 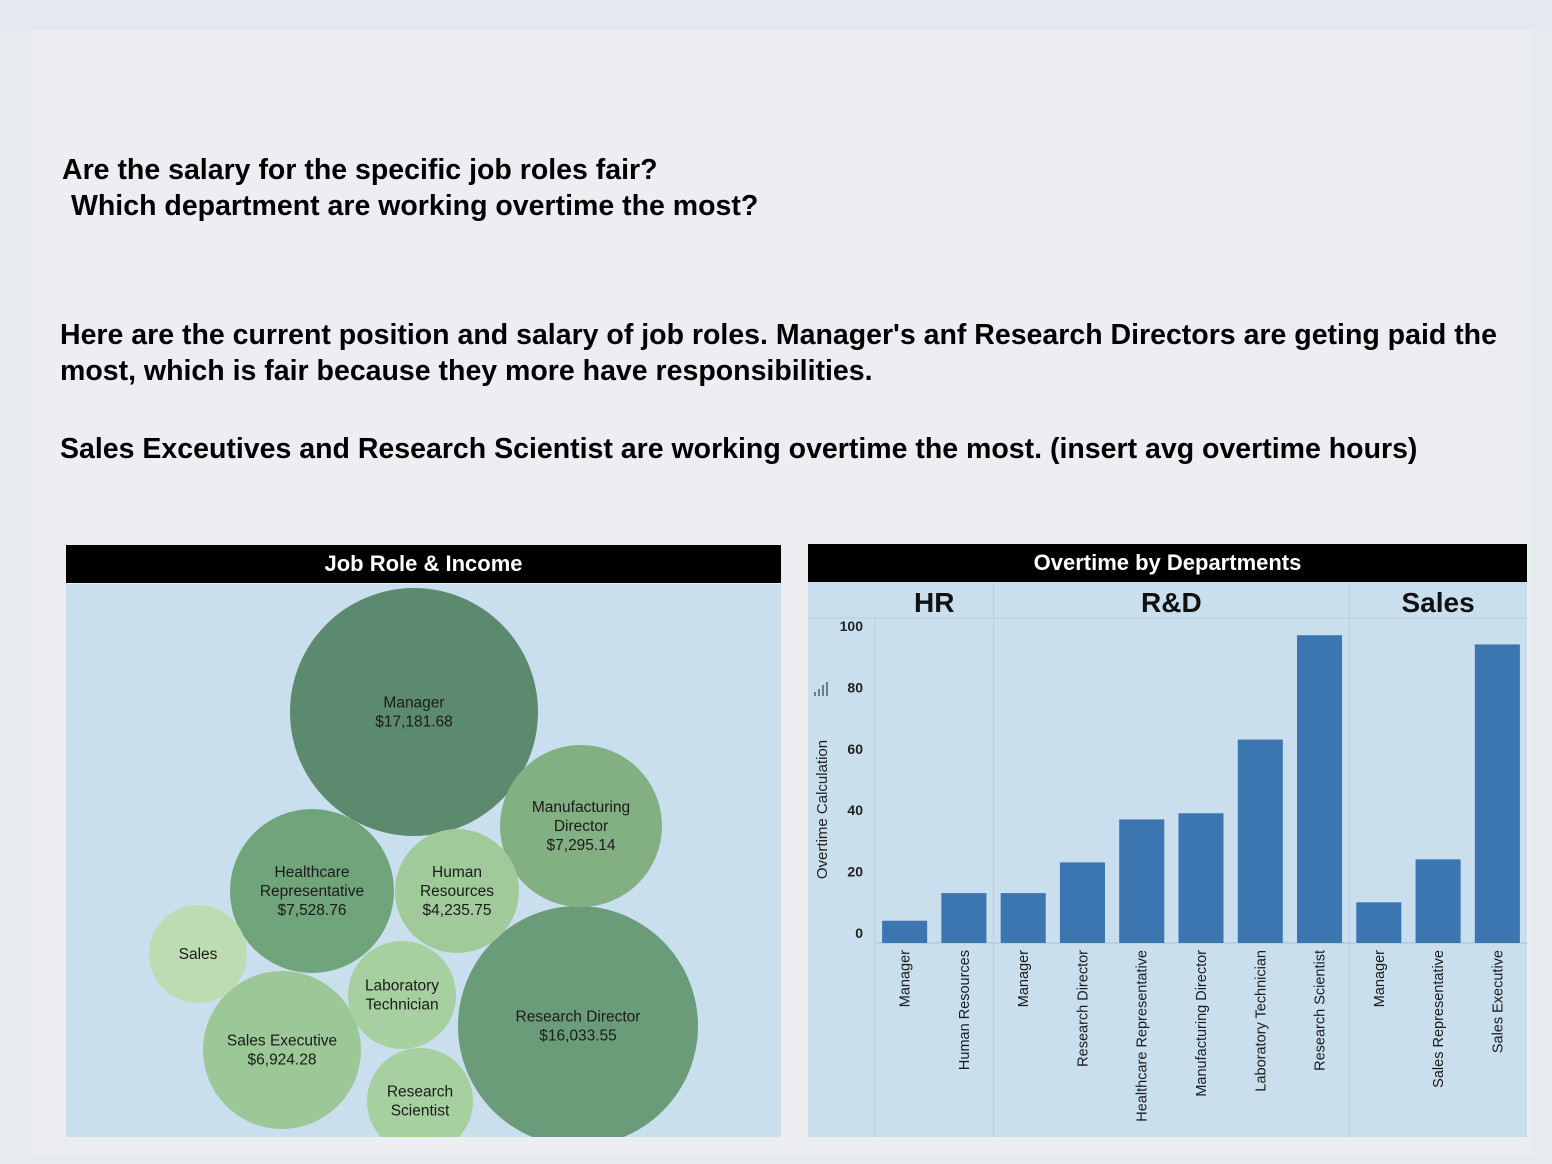 What do you see at coordinates (1142, 881) in the screenshot?
I see `bar-r-d-healthcare-representative` at bounding box center [1142, 881].